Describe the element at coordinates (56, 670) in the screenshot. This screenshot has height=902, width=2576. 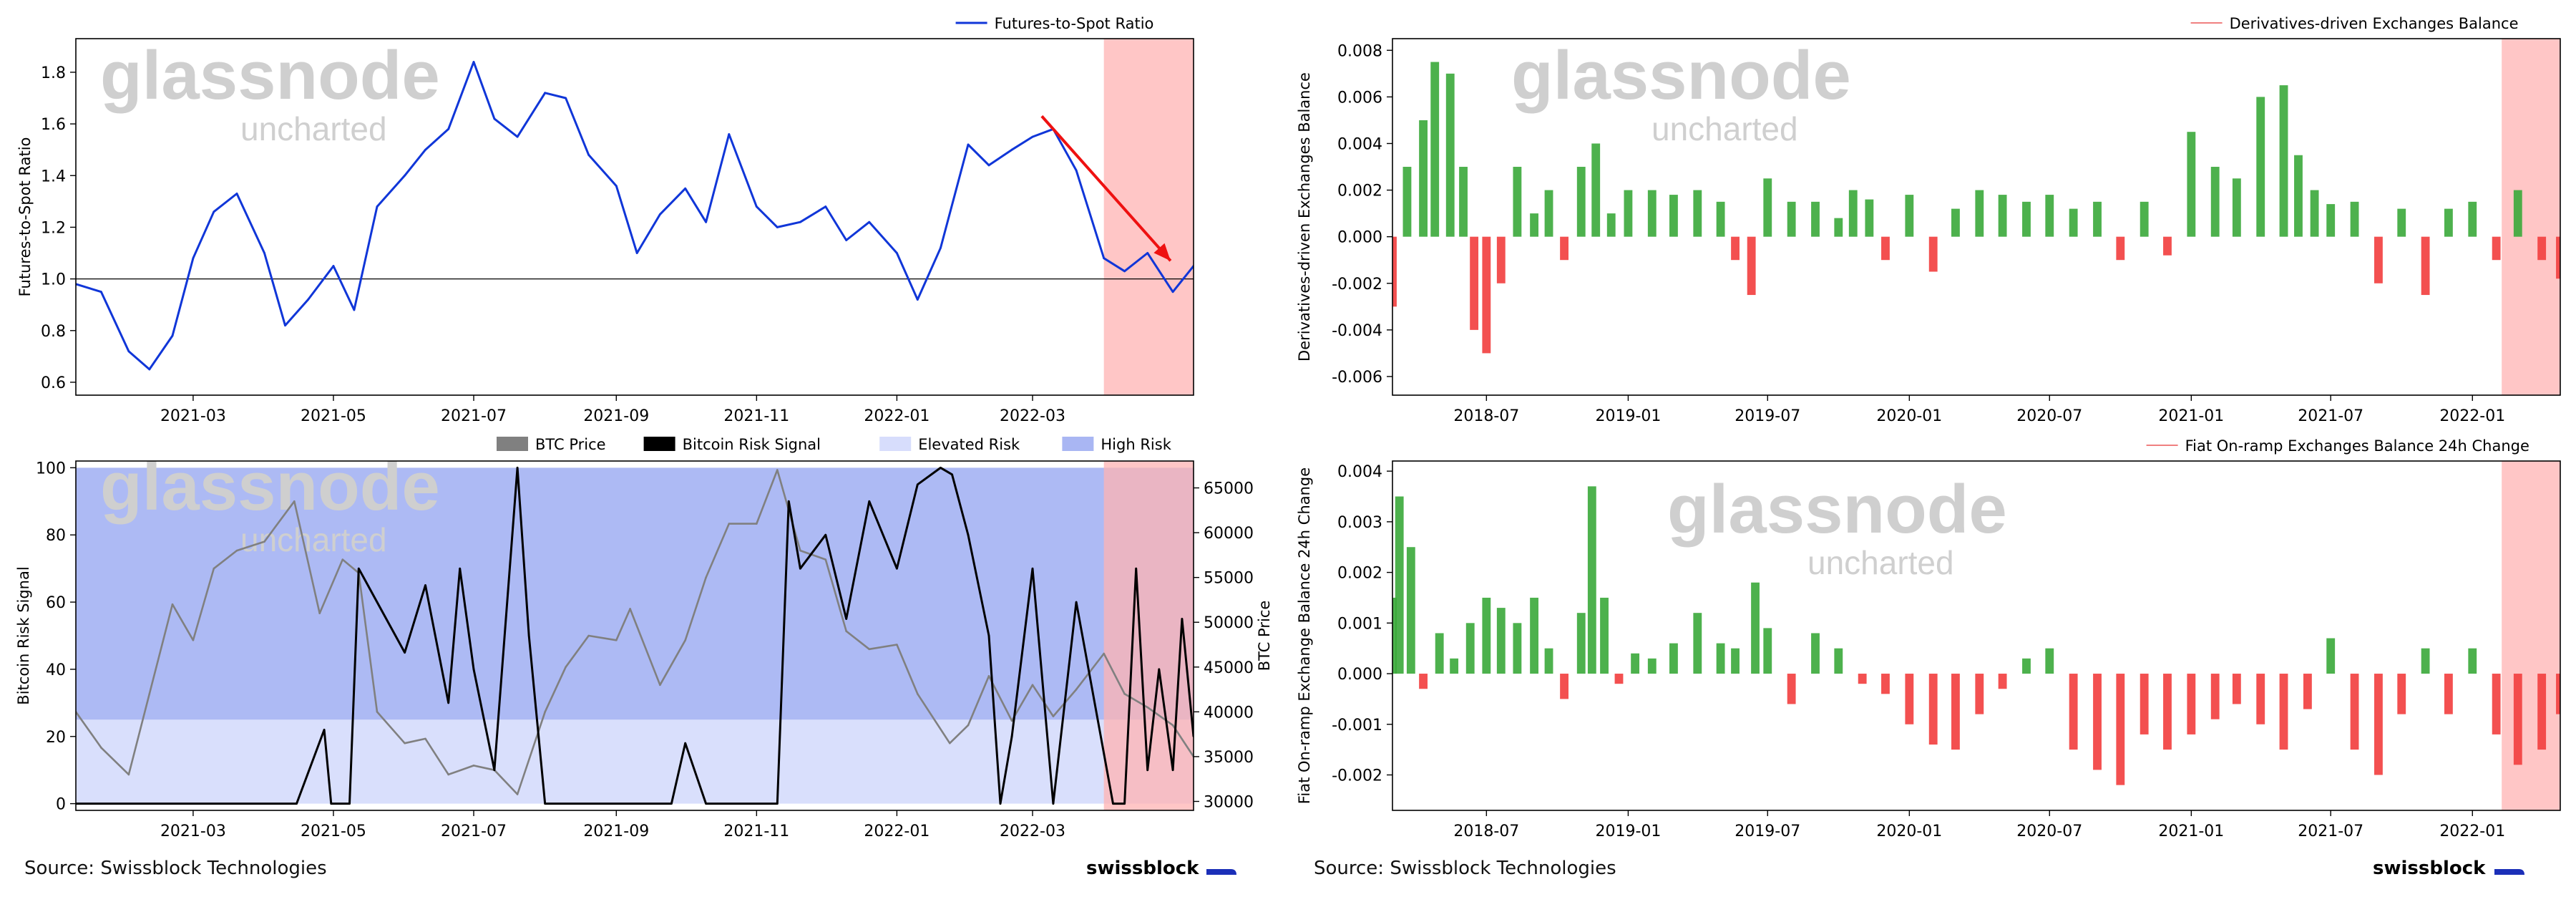
I see `y-tick-label: 40` at that location.